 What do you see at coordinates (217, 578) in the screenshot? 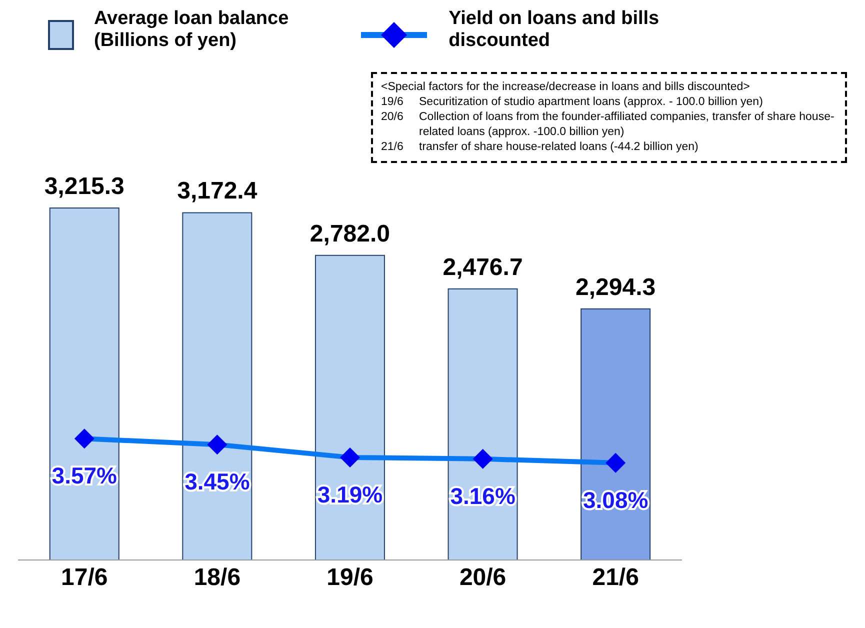
I see `x-tick-label: 18/6` at bounding box center [217, 578].